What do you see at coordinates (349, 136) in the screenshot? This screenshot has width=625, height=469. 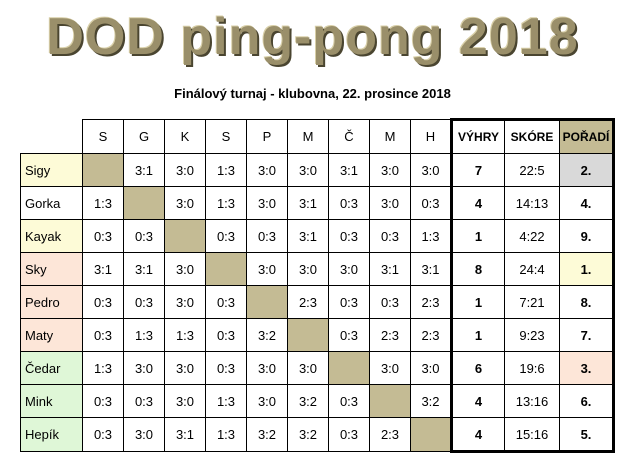 I see `column-header: Č` at bounding box center [349, 136].